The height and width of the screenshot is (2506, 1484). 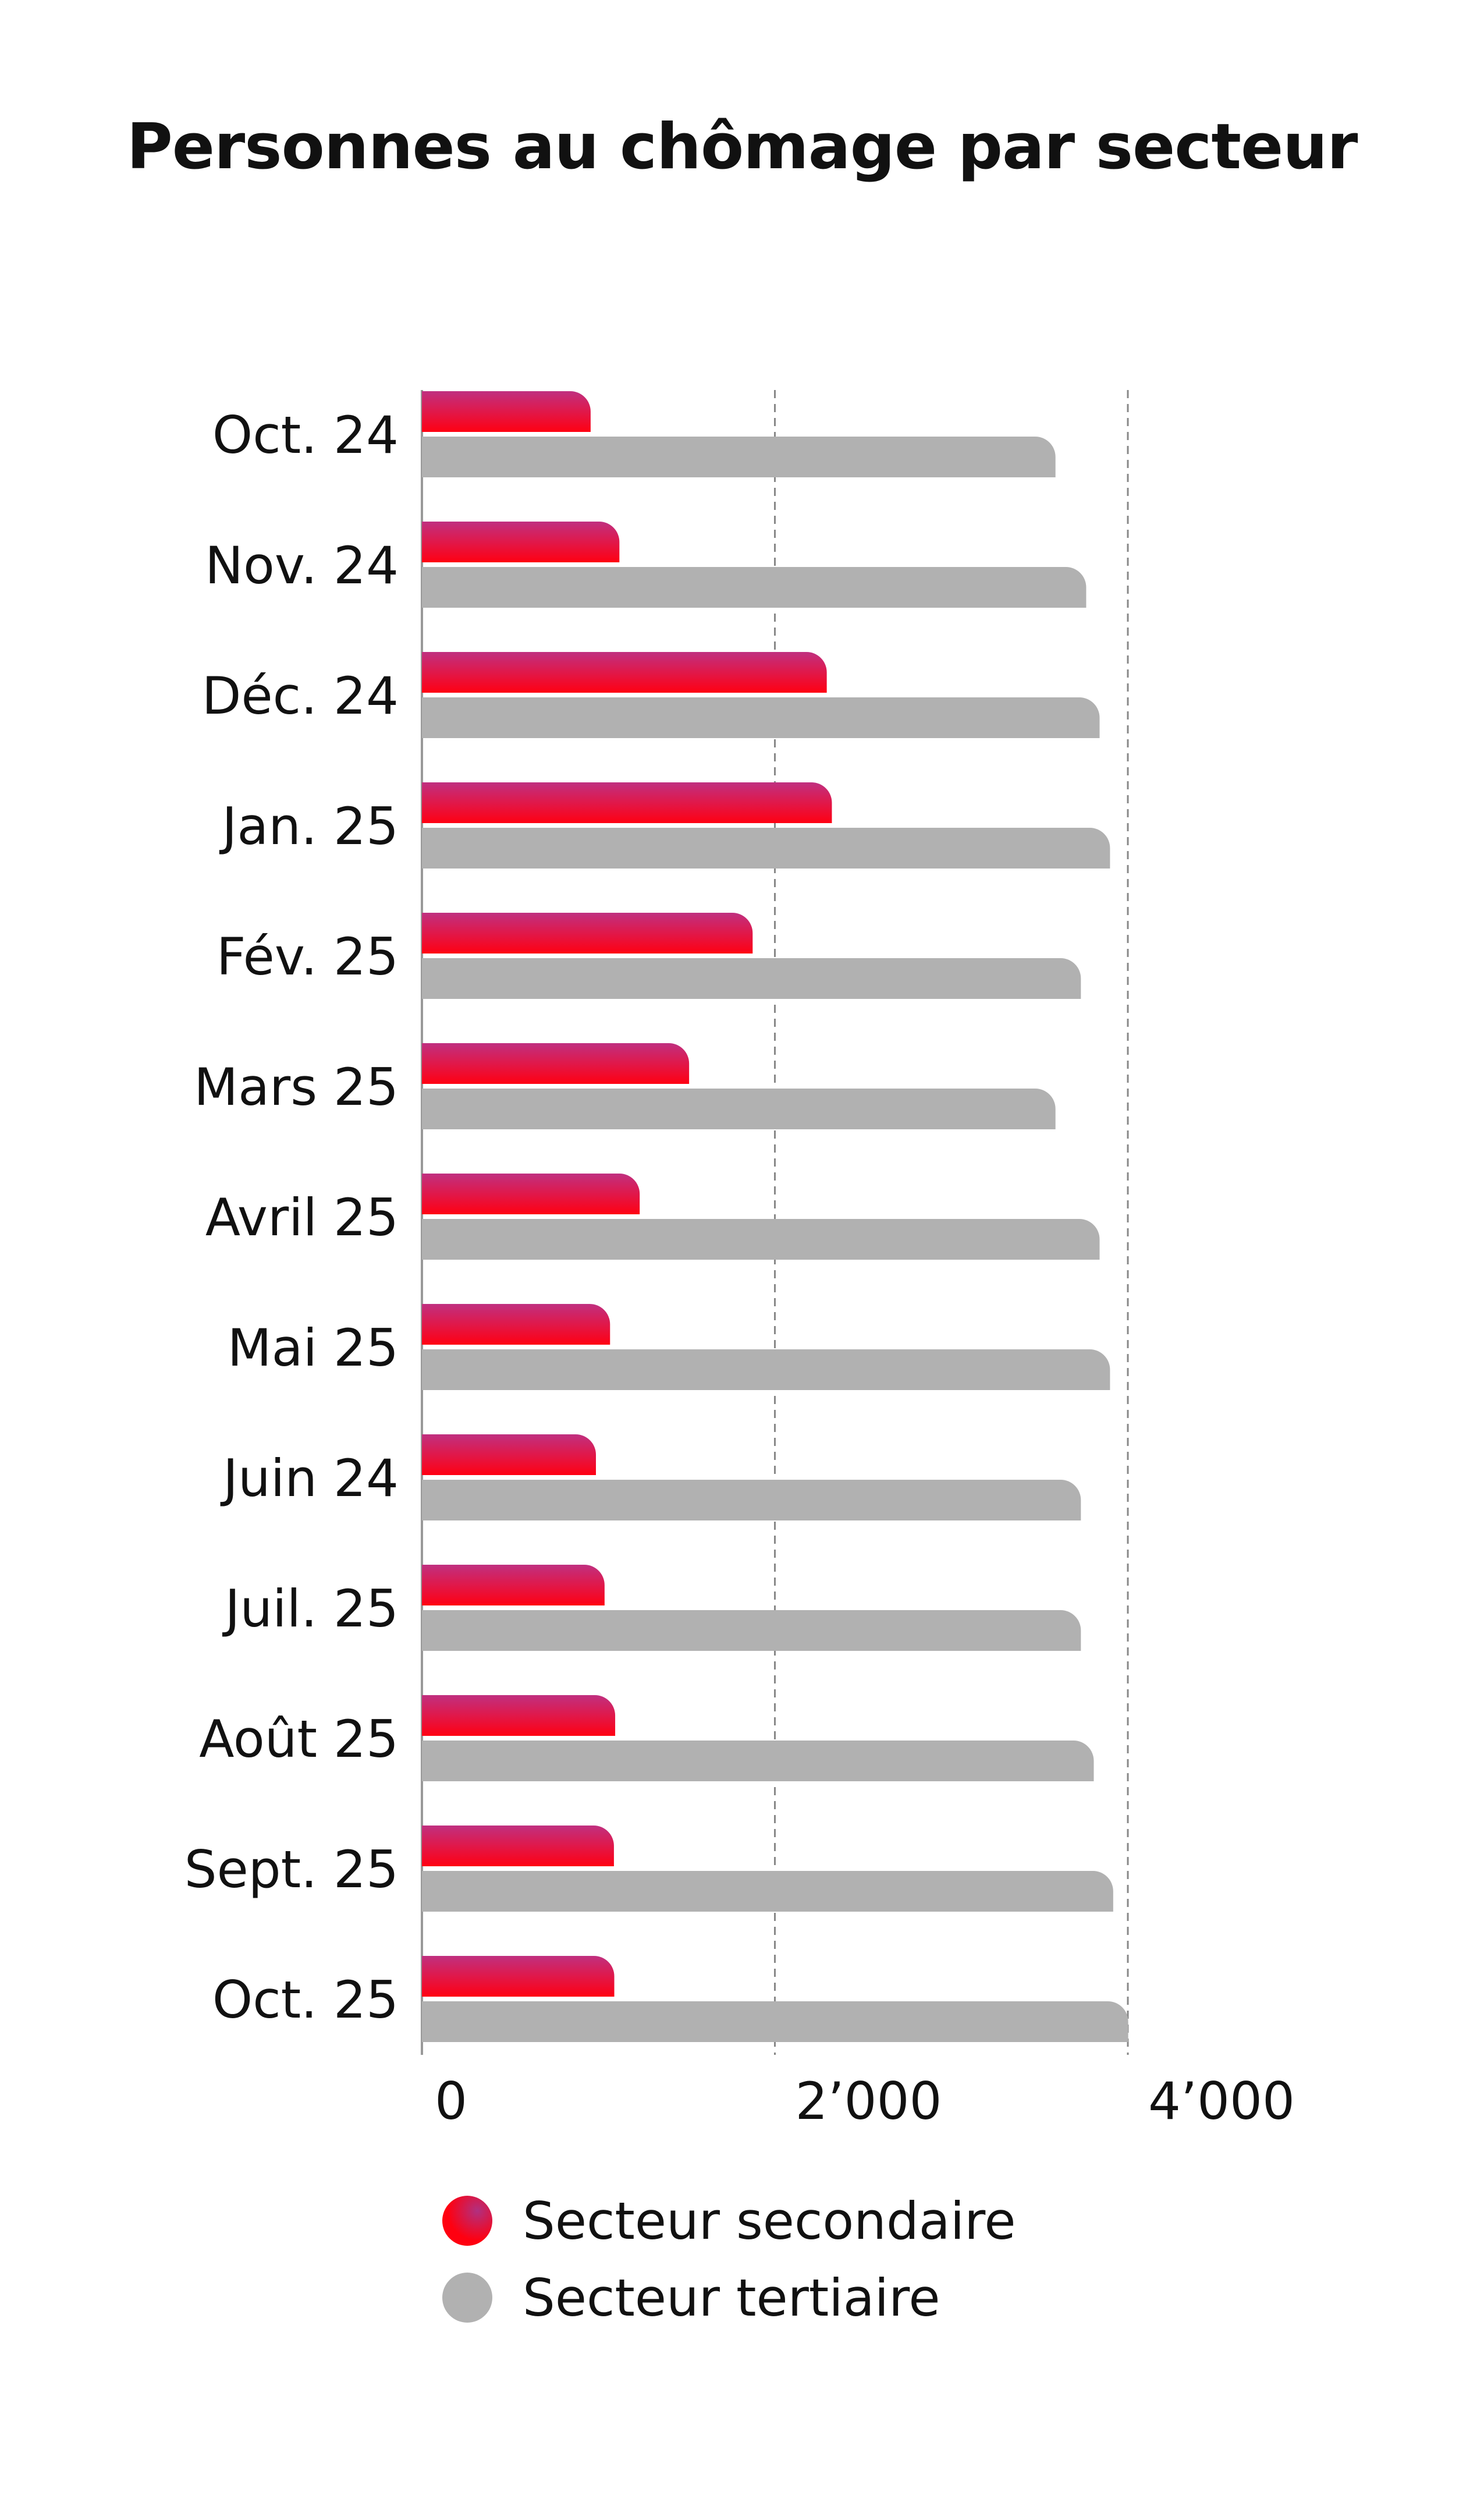 I want to click on chart-title: Personnes au chômage par secteur, so click(x=742, y=147).